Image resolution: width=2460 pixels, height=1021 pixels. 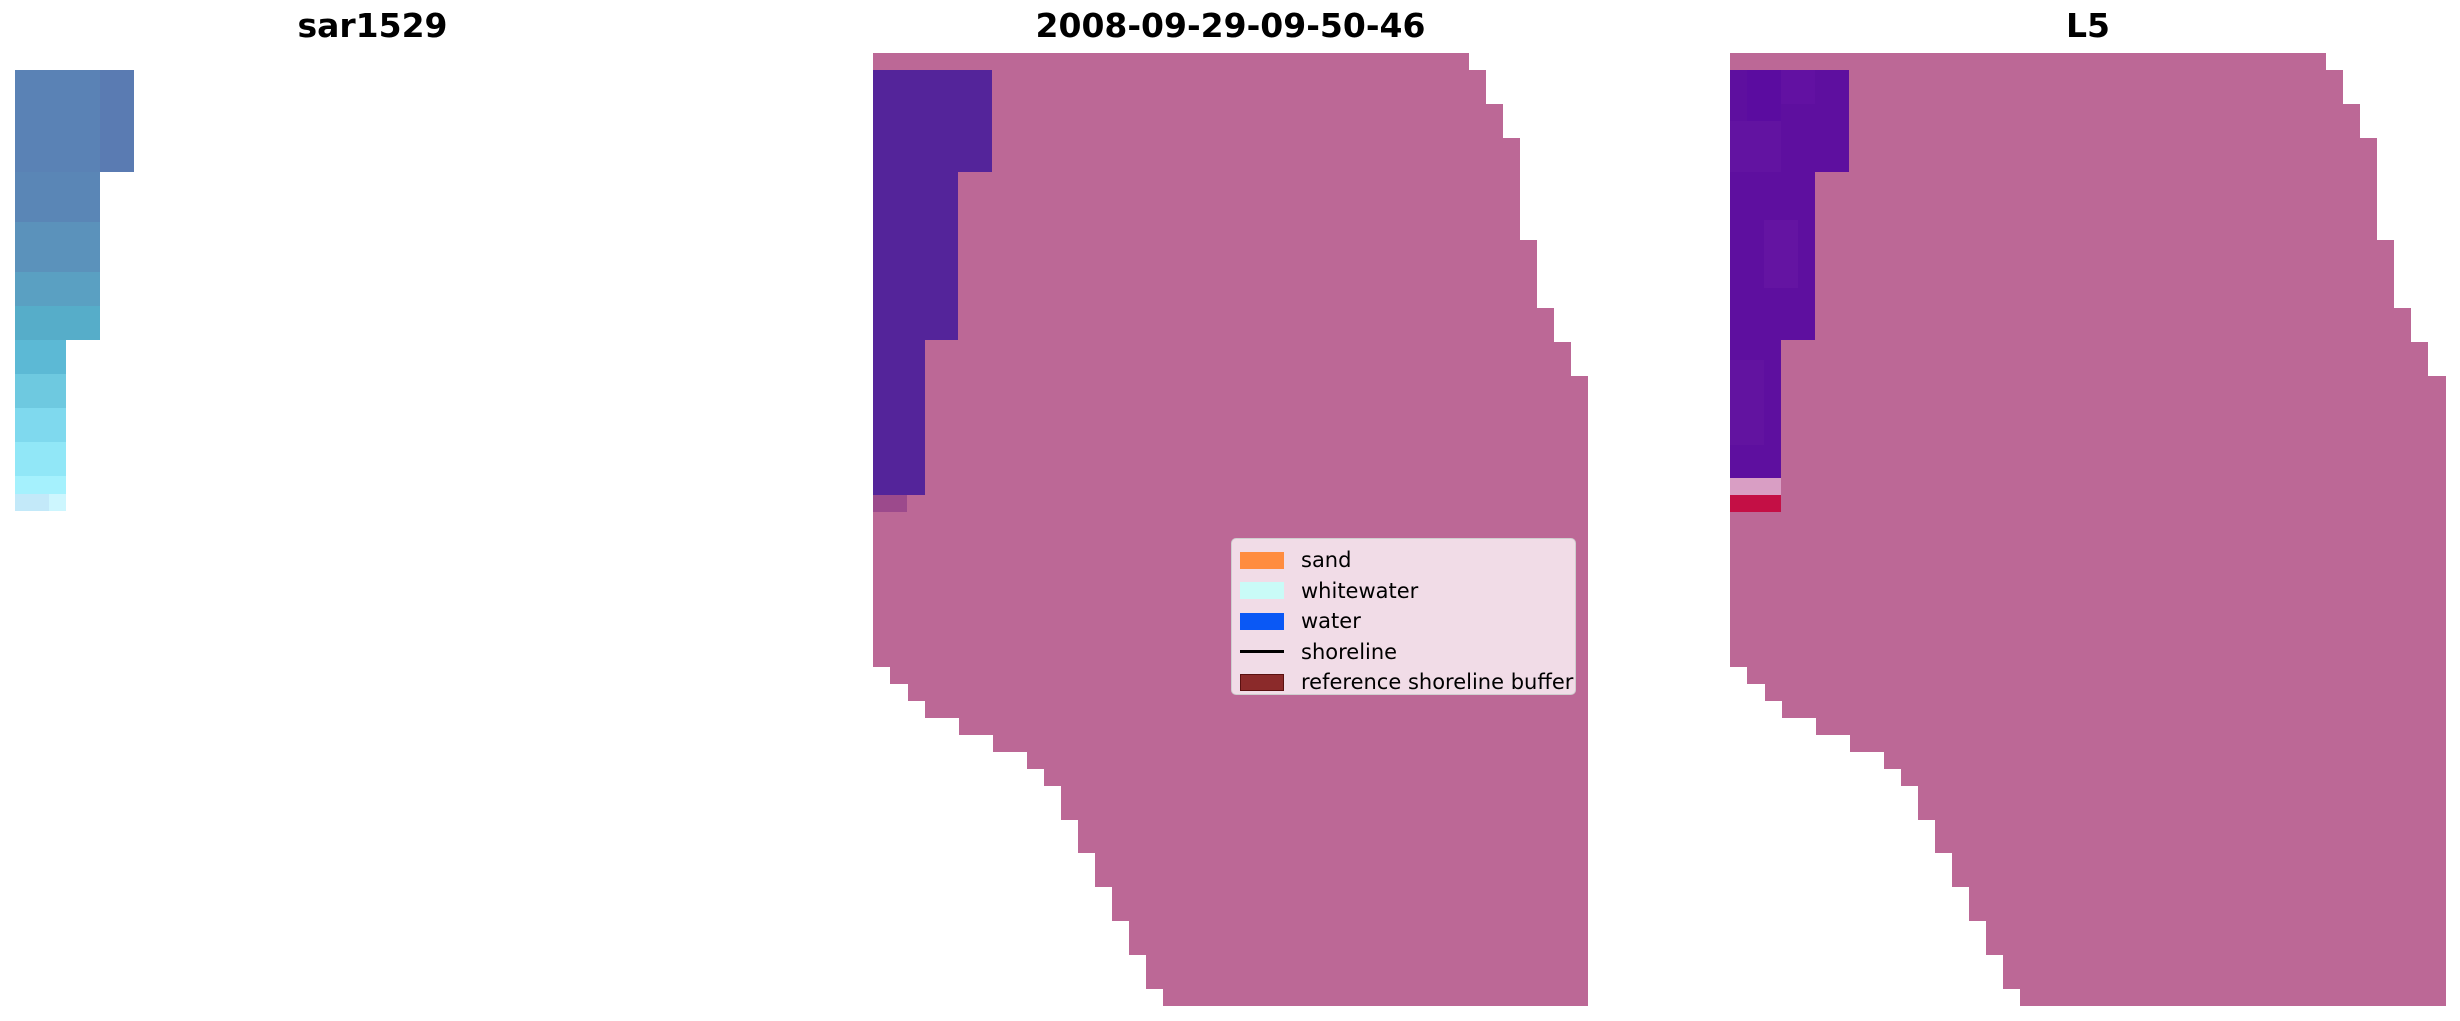 I want to click on legend-label-shoreline: shoreline, so click(x=1349, y=651).